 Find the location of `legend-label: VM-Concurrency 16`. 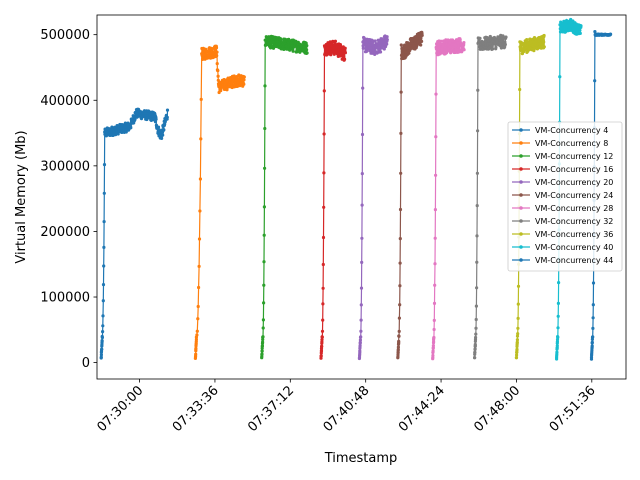

legend-label: VM-Concurrency 16 is located at coordinates (574, 169).